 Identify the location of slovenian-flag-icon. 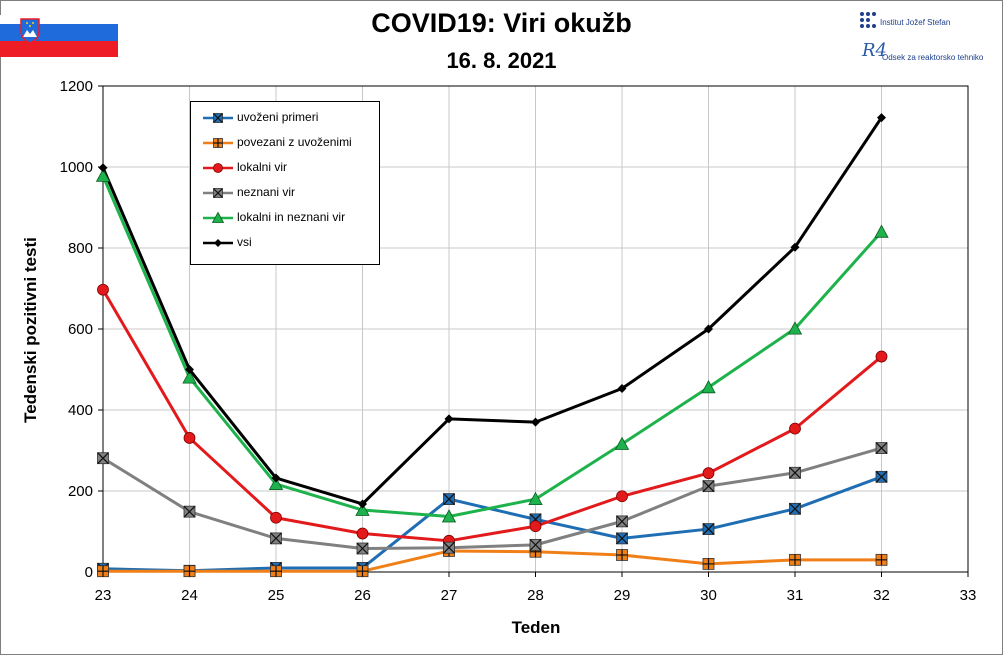
(59, 36).